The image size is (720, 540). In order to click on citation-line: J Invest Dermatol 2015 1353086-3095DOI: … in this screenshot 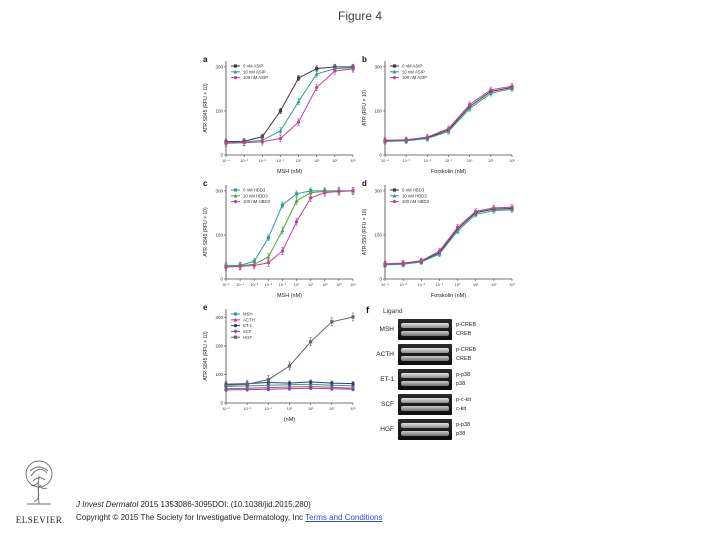, I will do `click(229, 504)`.